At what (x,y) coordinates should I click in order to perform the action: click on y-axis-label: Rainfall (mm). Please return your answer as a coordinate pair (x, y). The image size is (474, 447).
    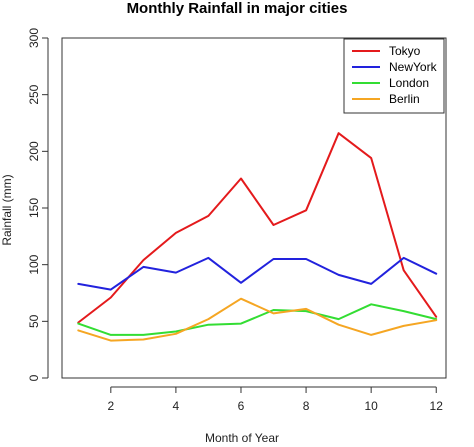
    Looking at the image, I should click on (7, 209).